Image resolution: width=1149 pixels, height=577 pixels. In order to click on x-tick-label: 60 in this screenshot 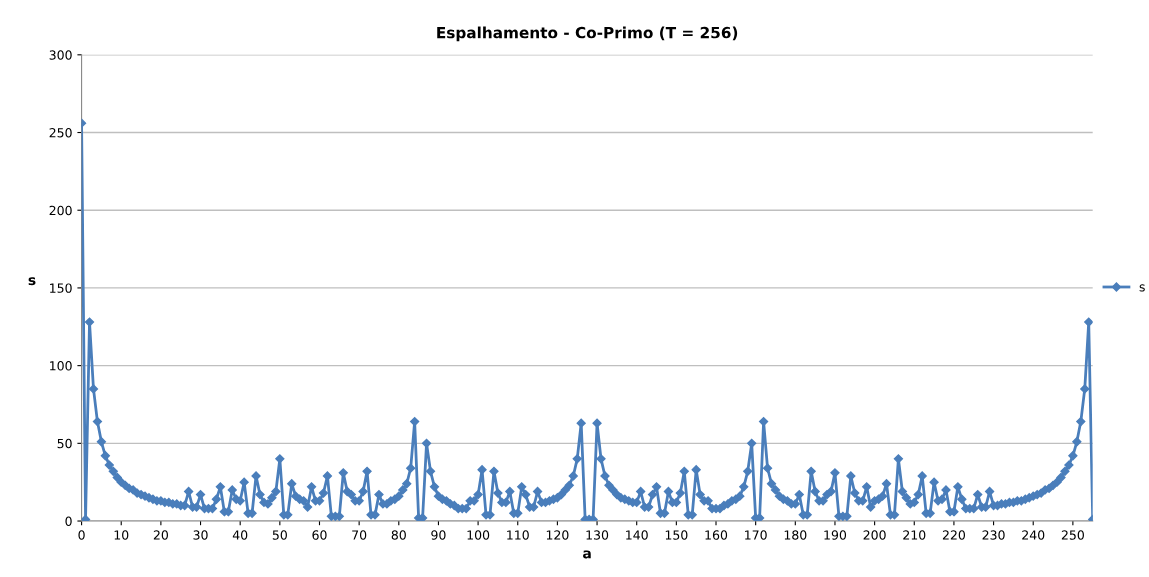, I will do `click(319, 535)`.